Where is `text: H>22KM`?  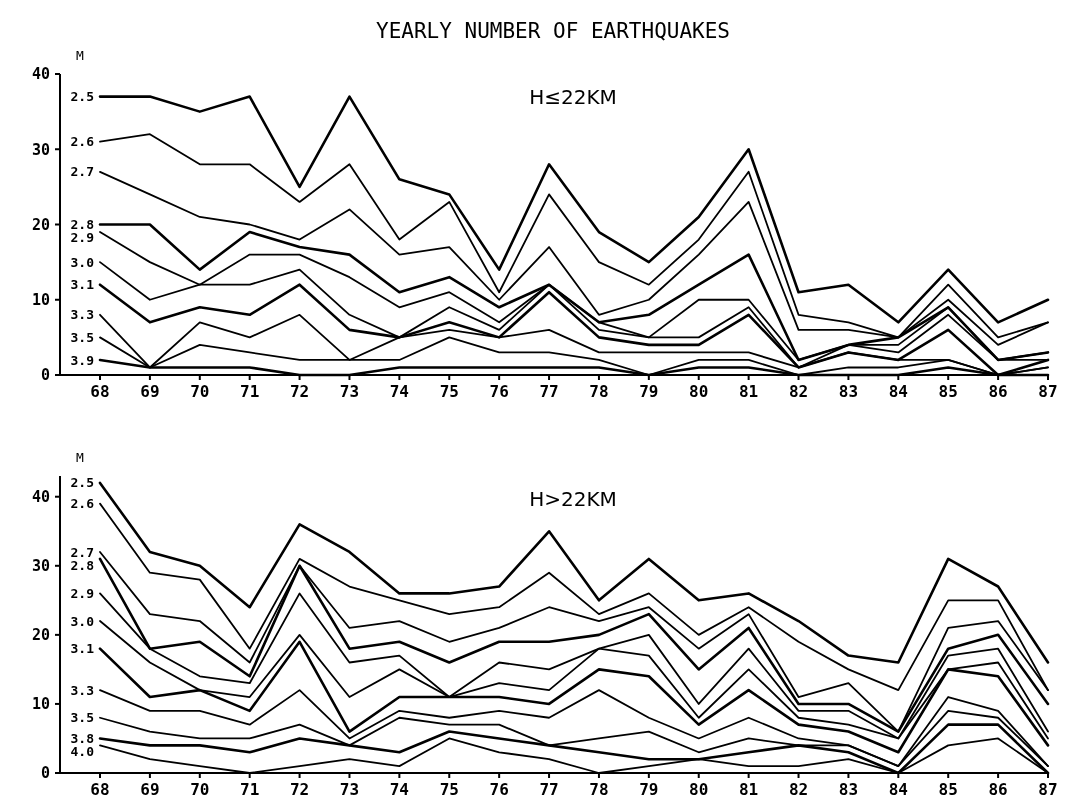 text: H>22KM is located at coordinates (573, 499).